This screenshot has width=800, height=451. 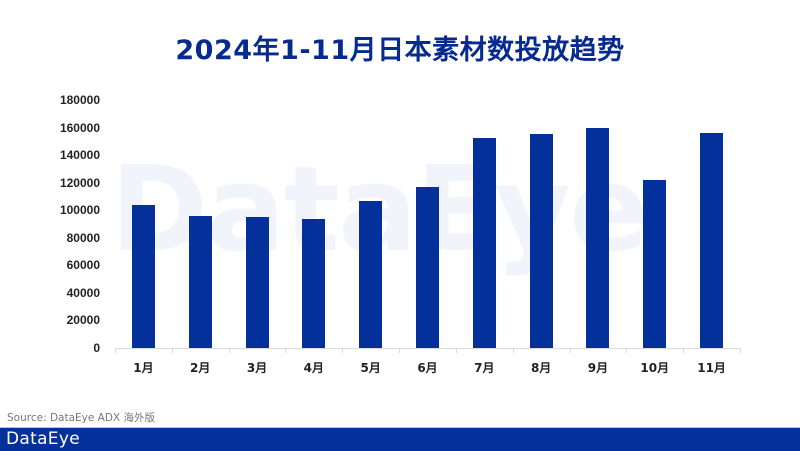 What do you see at coordinates (79, 182) in the screenshot?
I see `y-tick-label: 120000` at bounding box center [79, 182].